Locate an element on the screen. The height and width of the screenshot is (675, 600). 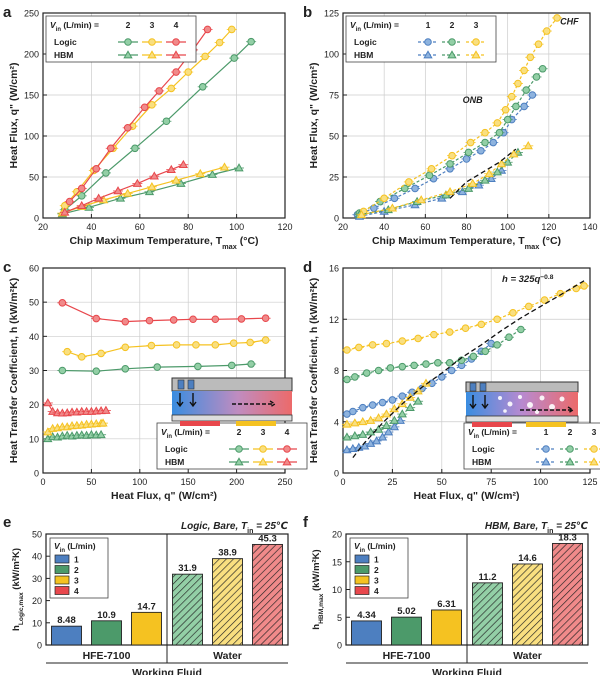
panel-b-xtick-label: 40 is located at coordinates (384, 227).